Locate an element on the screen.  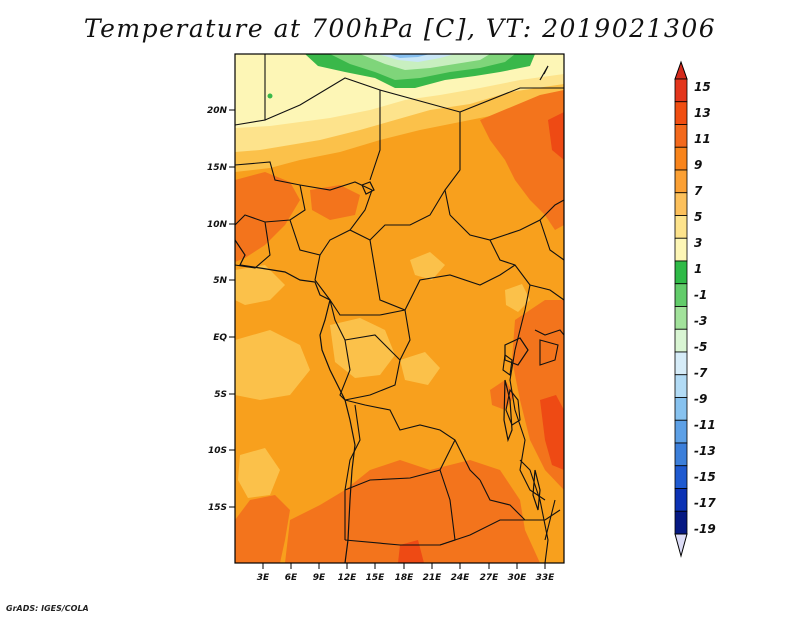
field-cool-southwest is located at coordinates (259, 473).